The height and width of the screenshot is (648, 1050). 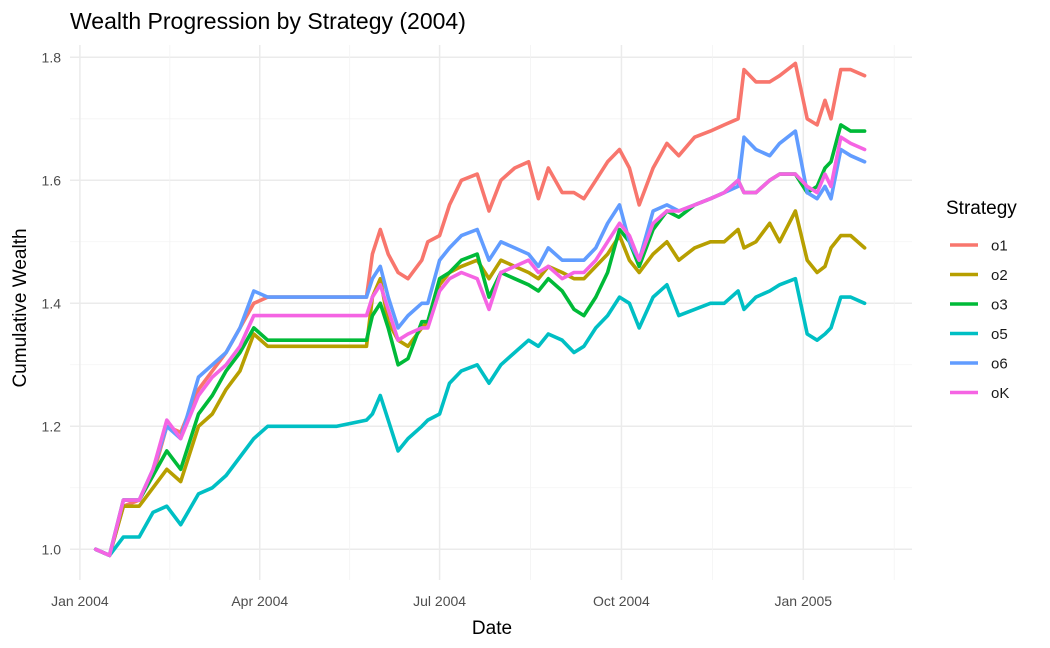 I want to click on y-tick-label: 1.2, so click(x=52, y=426).